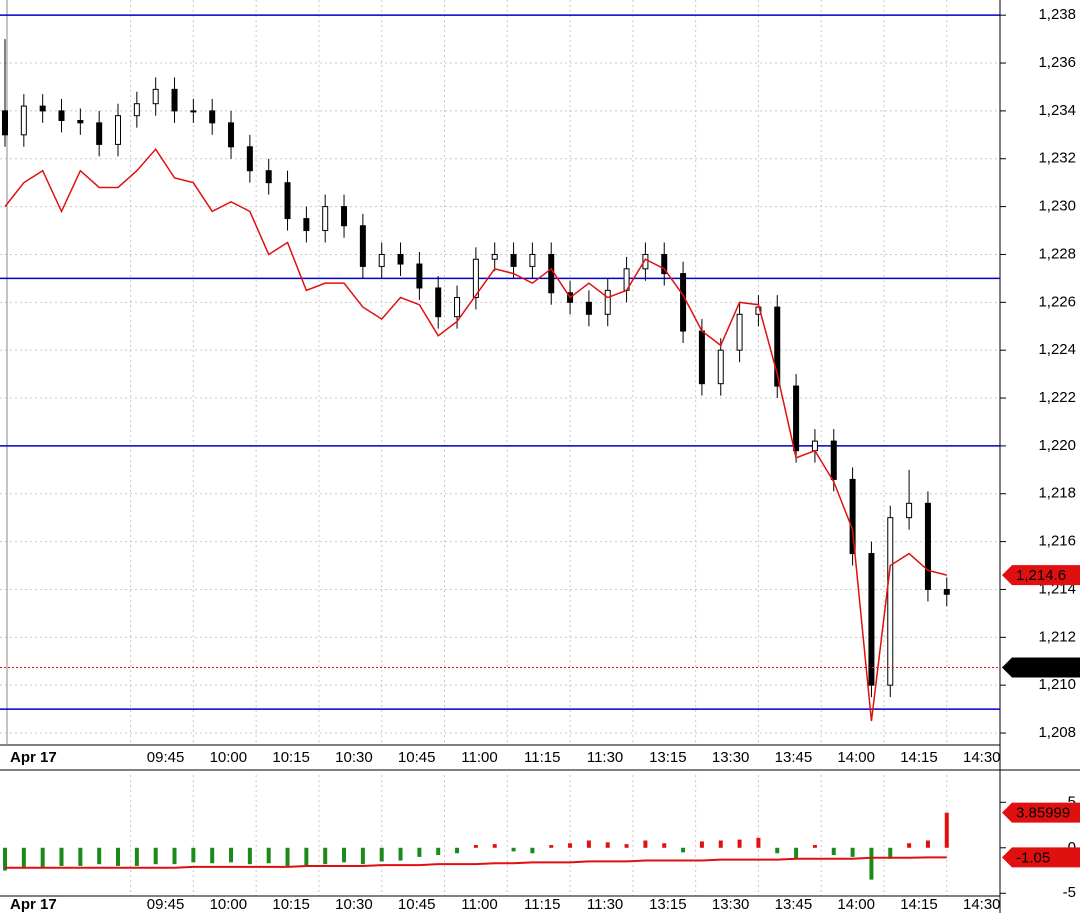 Image resolution: width=1080 pixels, height=913 pixels. What do you see at coordinates (794, 757) in the screenshot?
I see `x-tick-label: 13:45` at bounding box center [794, 757].